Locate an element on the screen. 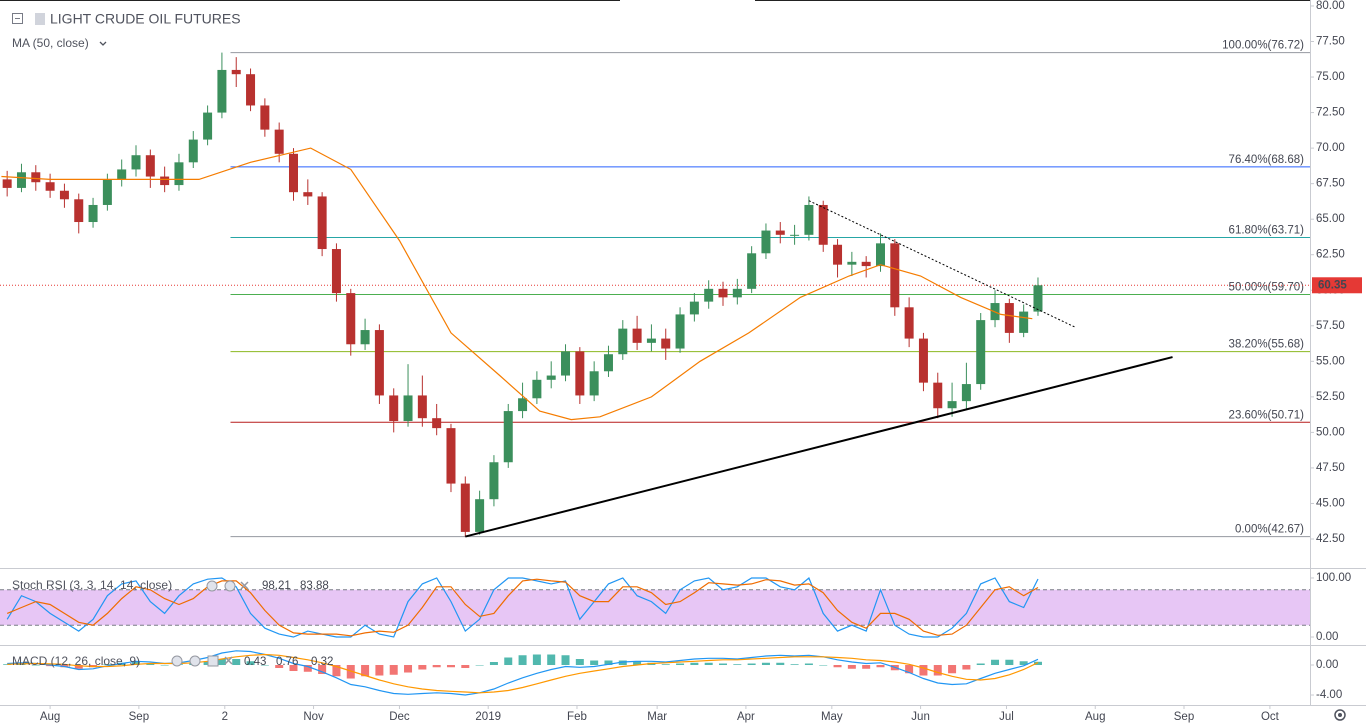  y-tick-label: -4.00 is located at coordinates (1329, 695).